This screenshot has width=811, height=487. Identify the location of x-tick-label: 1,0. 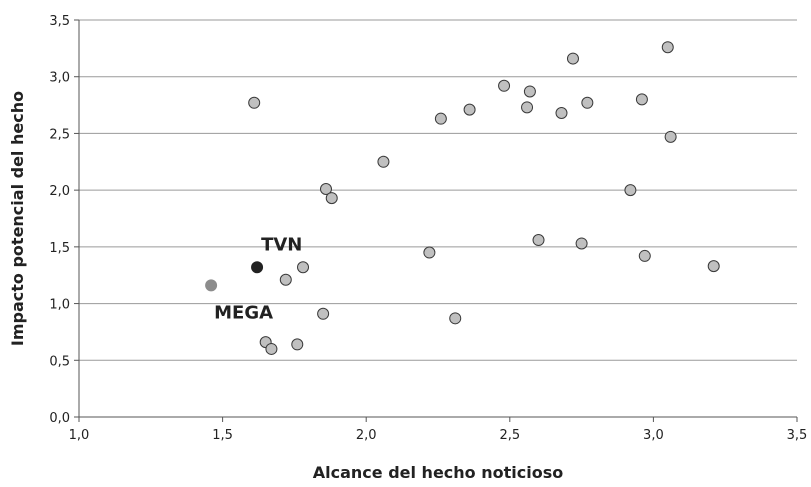
(79, 435).